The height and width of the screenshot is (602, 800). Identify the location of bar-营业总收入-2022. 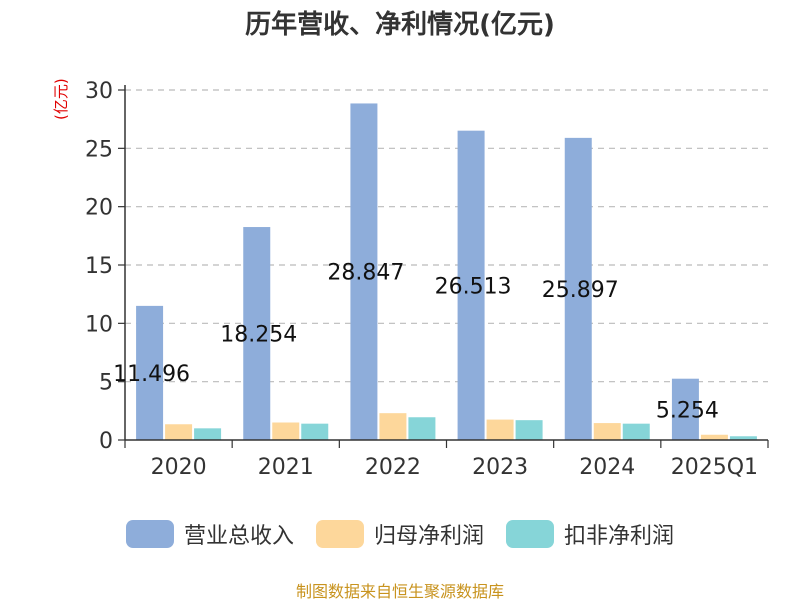
(364, 272).